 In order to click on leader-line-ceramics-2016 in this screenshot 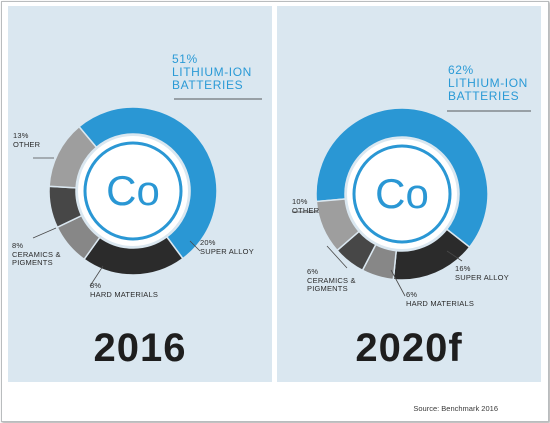, I will do `click(195, 246)`.